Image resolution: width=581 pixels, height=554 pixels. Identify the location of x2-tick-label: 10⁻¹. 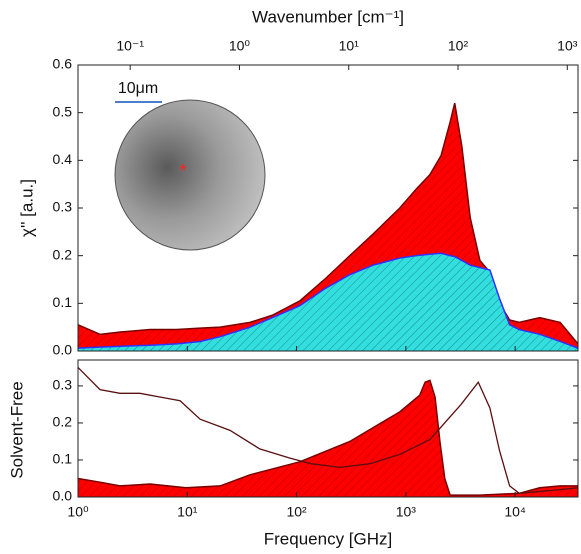
(130, 46).